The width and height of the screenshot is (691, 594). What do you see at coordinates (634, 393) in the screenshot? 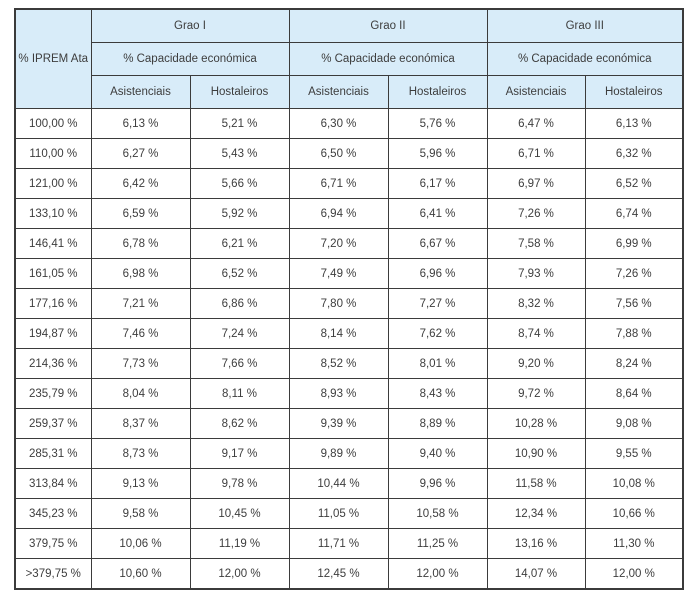
I see `value-cell: 8,64 %` at bounding box center [634, 393].